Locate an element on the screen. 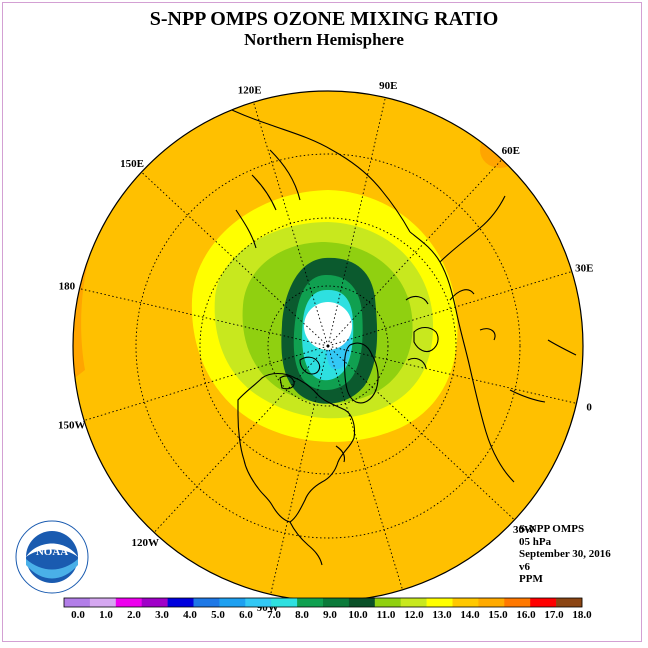 Image resolution: width=648 pixels, height=648 pixels. longitude-label: 120E is located at coordinates (250, 91).